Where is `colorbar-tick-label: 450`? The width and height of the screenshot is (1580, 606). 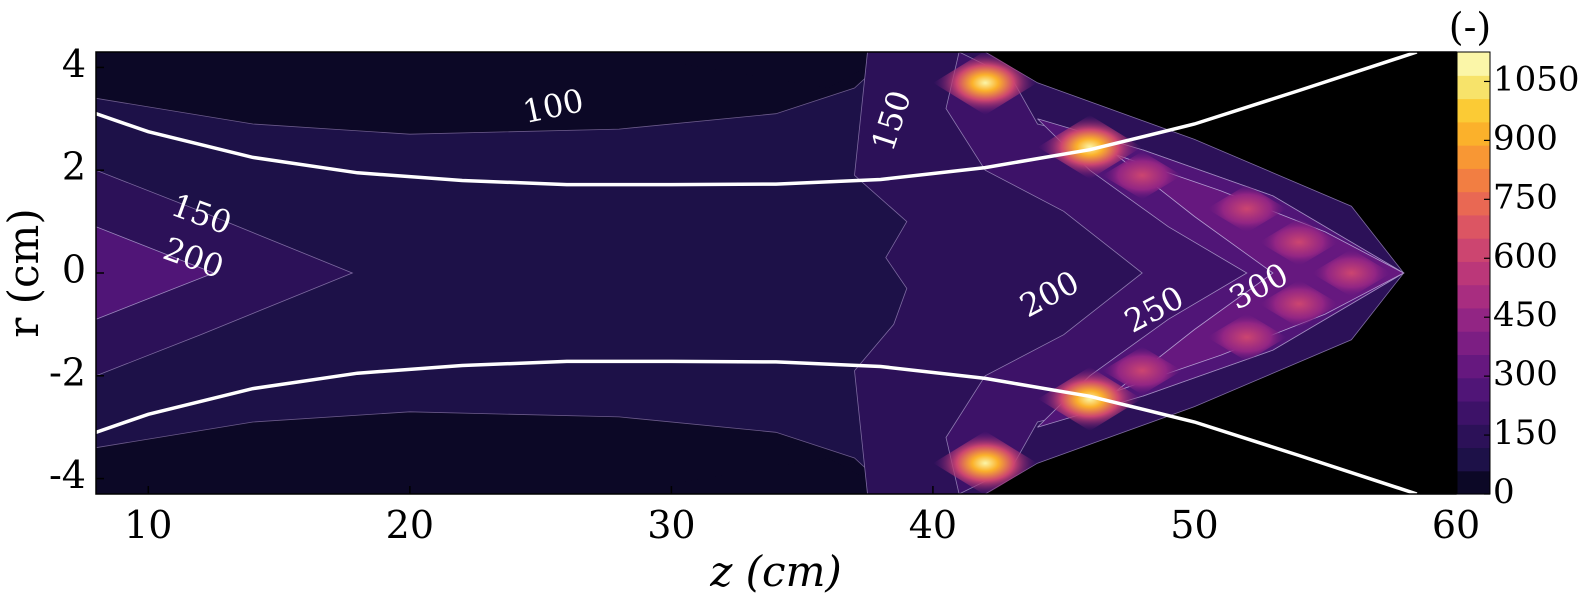 colorbar-tick-label: 450 is located at coordinates (1525, 315).